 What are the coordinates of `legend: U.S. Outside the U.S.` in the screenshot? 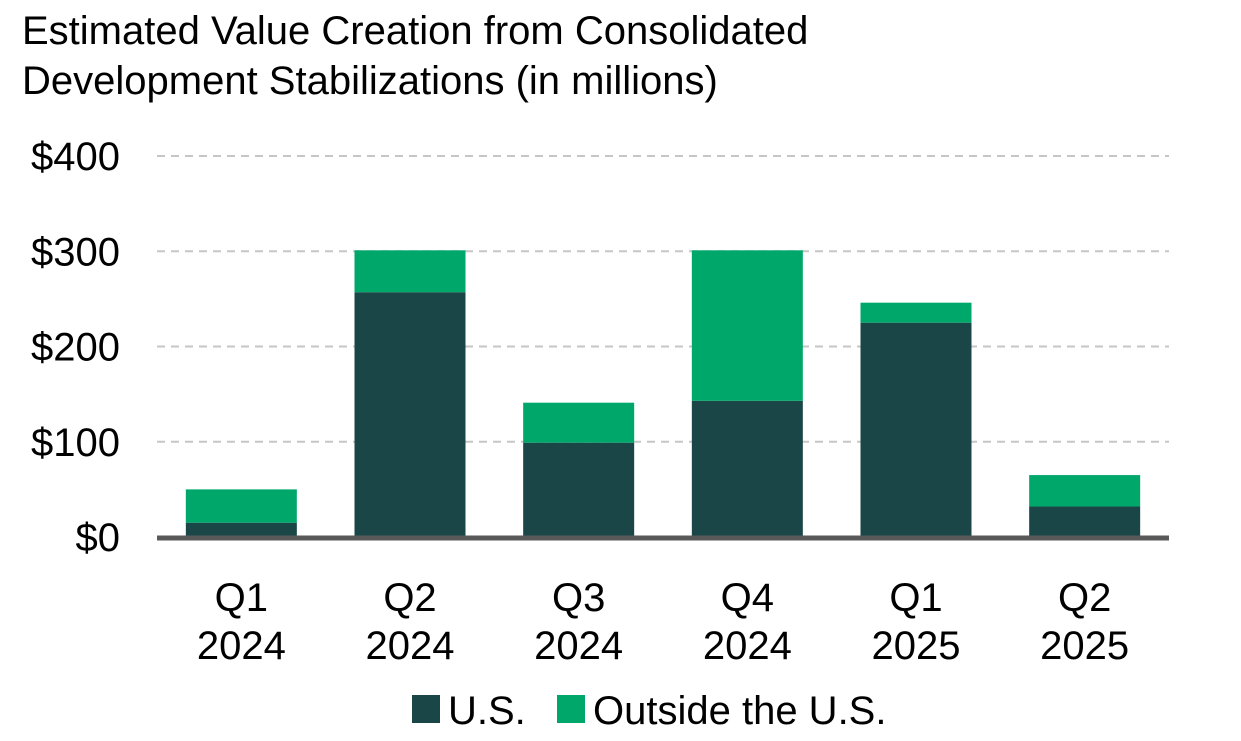 It's located at (649, 711).